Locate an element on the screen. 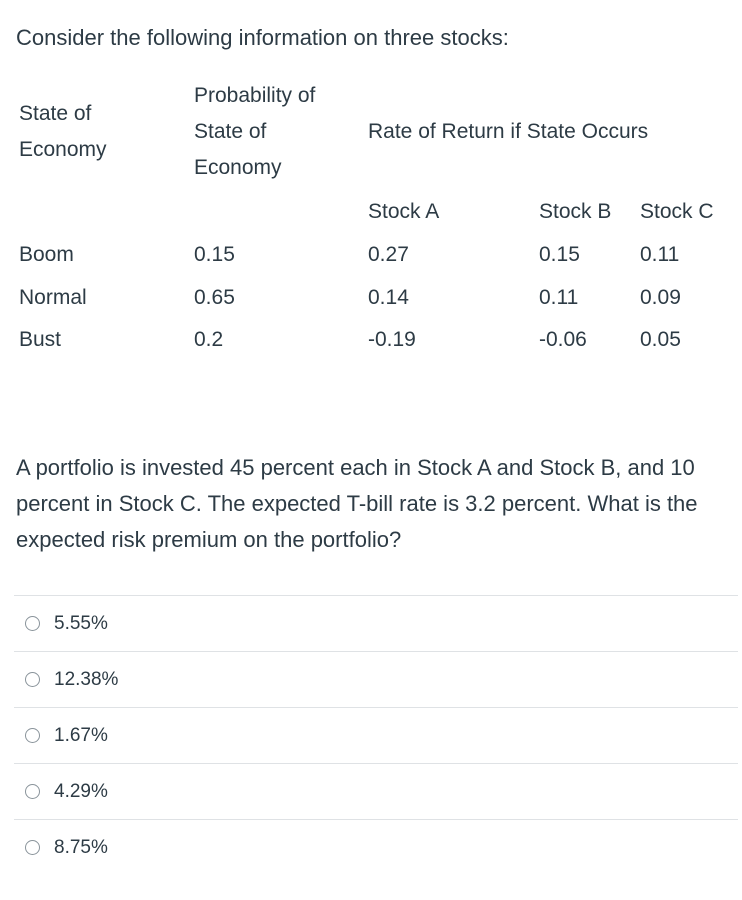  header-stock-c: Stock C is located at coordinates (677, 211).